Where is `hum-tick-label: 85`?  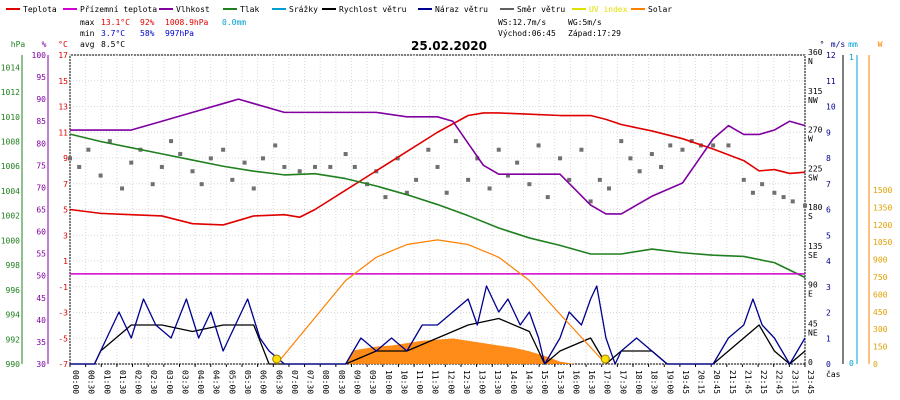 hum-tick-label: 85 is located at coordinates (41, 121).